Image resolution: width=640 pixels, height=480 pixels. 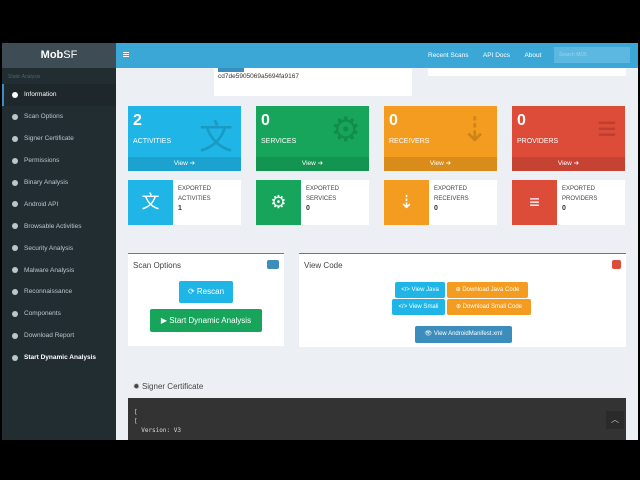 I want to click on sidebar-item-download-report: Download Report, so click(x=59, y=336).